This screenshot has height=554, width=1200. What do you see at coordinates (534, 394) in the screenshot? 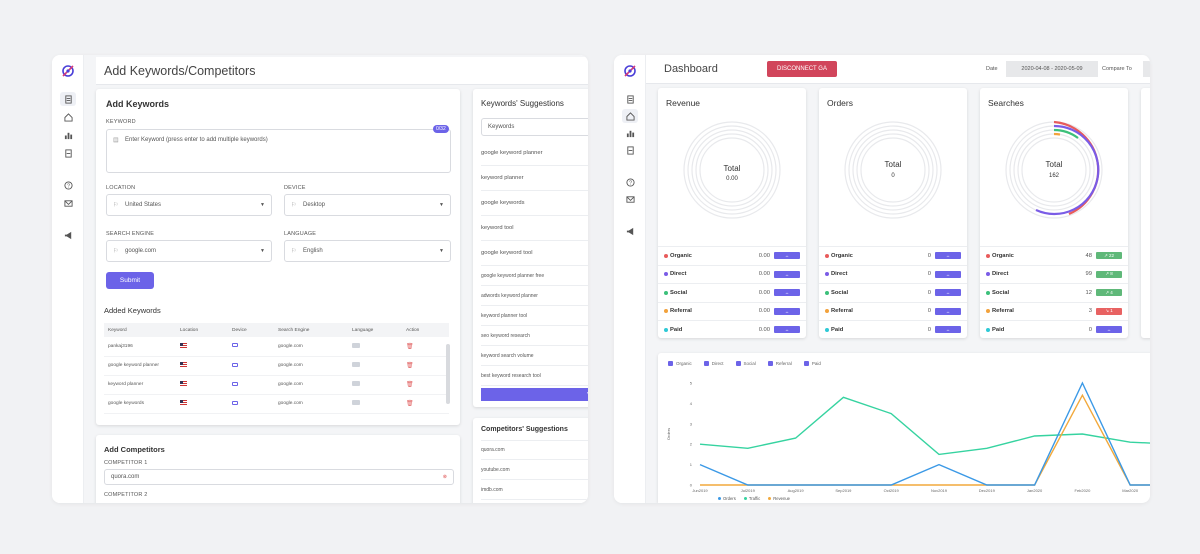
I see `view-button: View` at bounding box center [534, 394].